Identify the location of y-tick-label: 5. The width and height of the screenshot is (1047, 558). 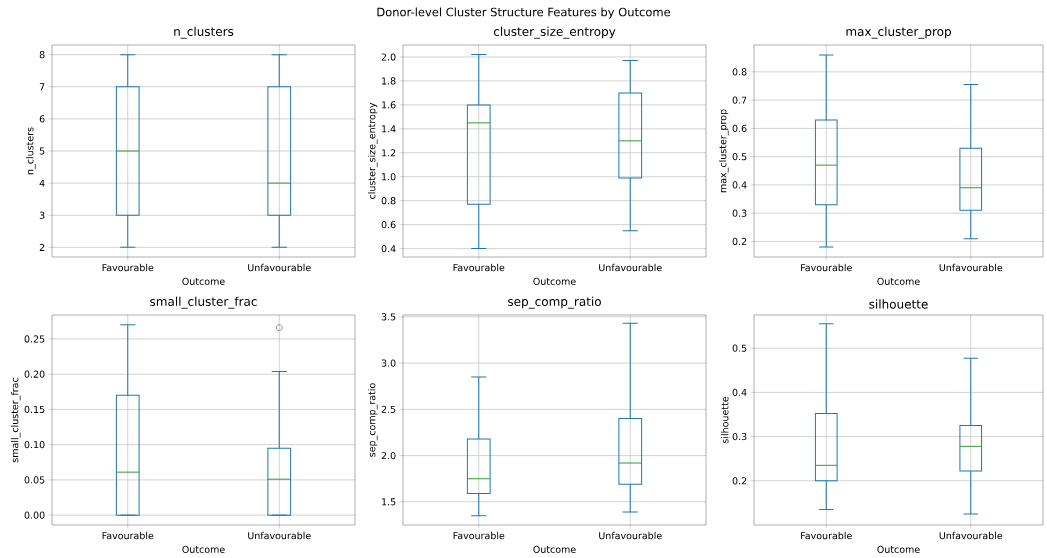
(42, 151).